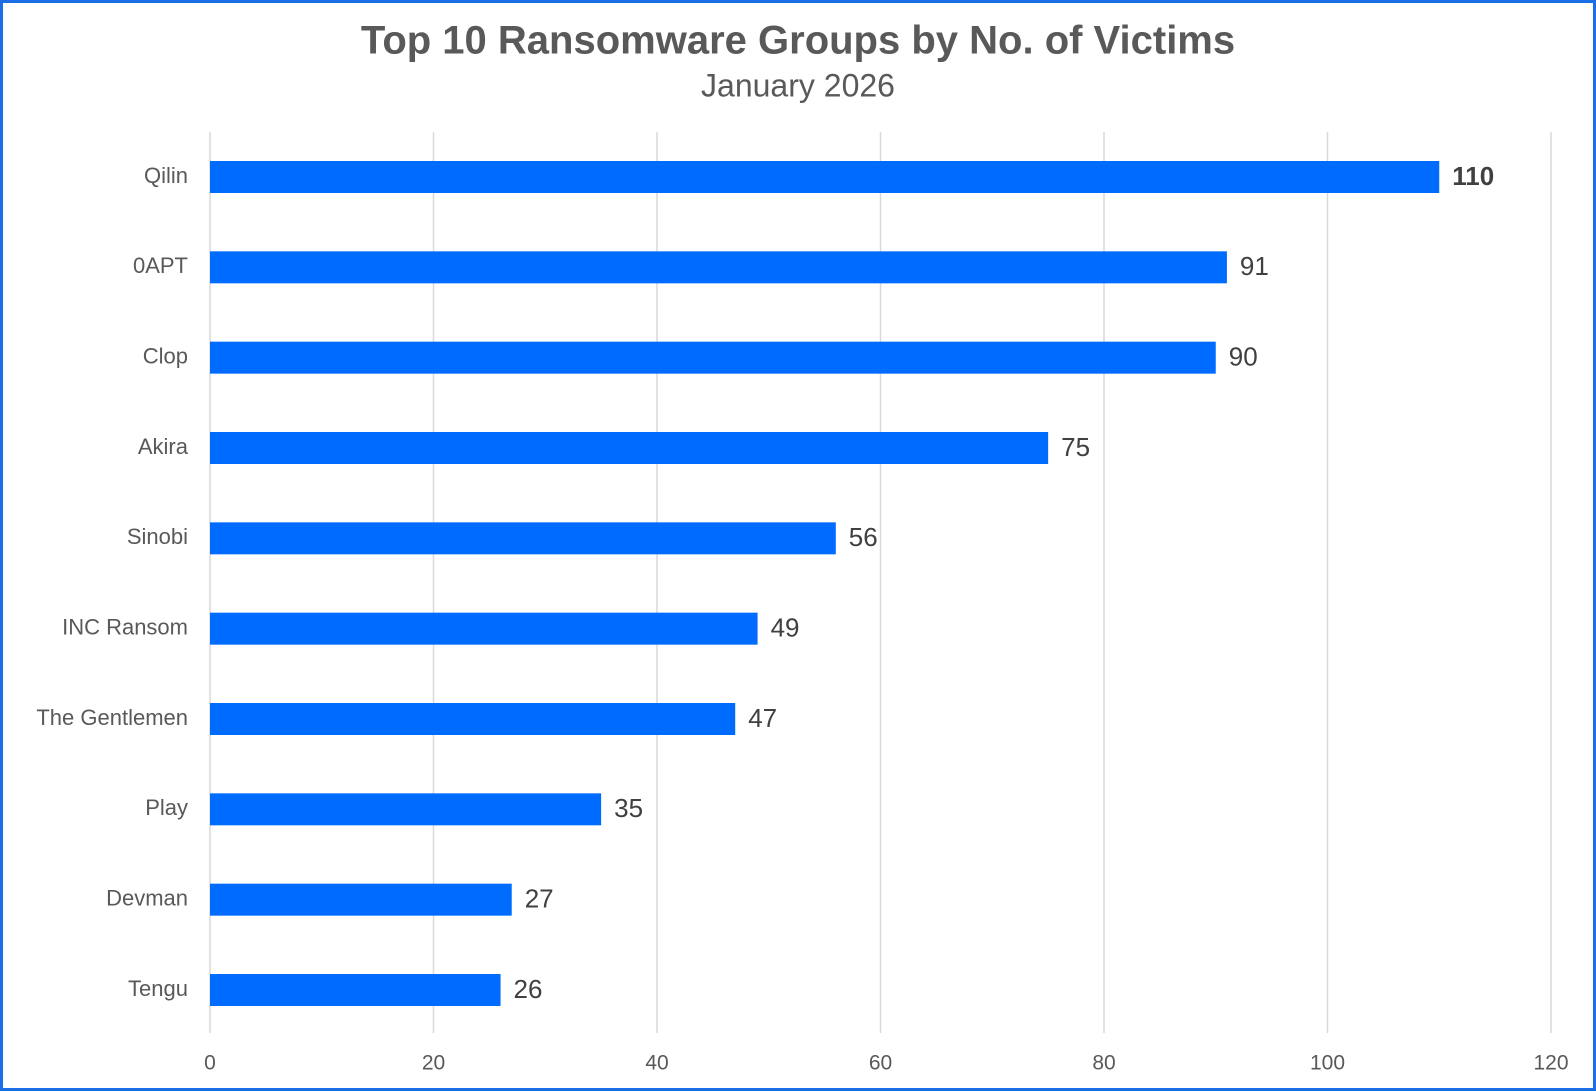 Image resolution: width=1596 pixels, height=1091 pixels. Describe the element at coordinates (539, 899) in the screenshot. I see `data-label: 27` at that location.